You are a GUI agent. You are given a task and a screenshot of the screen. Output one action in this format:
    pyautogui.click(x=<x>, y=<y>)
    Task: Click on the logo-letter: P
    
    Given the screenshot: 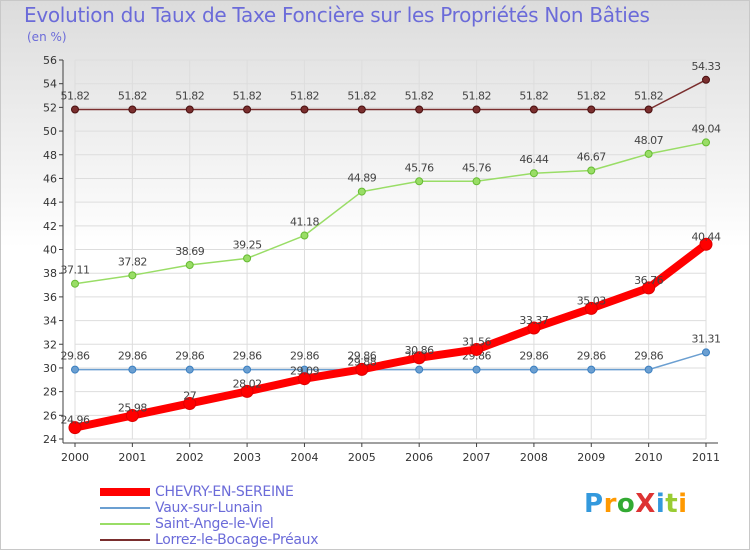 What is the action you would take?
    pyautogui.click(x=594, y=504)
    